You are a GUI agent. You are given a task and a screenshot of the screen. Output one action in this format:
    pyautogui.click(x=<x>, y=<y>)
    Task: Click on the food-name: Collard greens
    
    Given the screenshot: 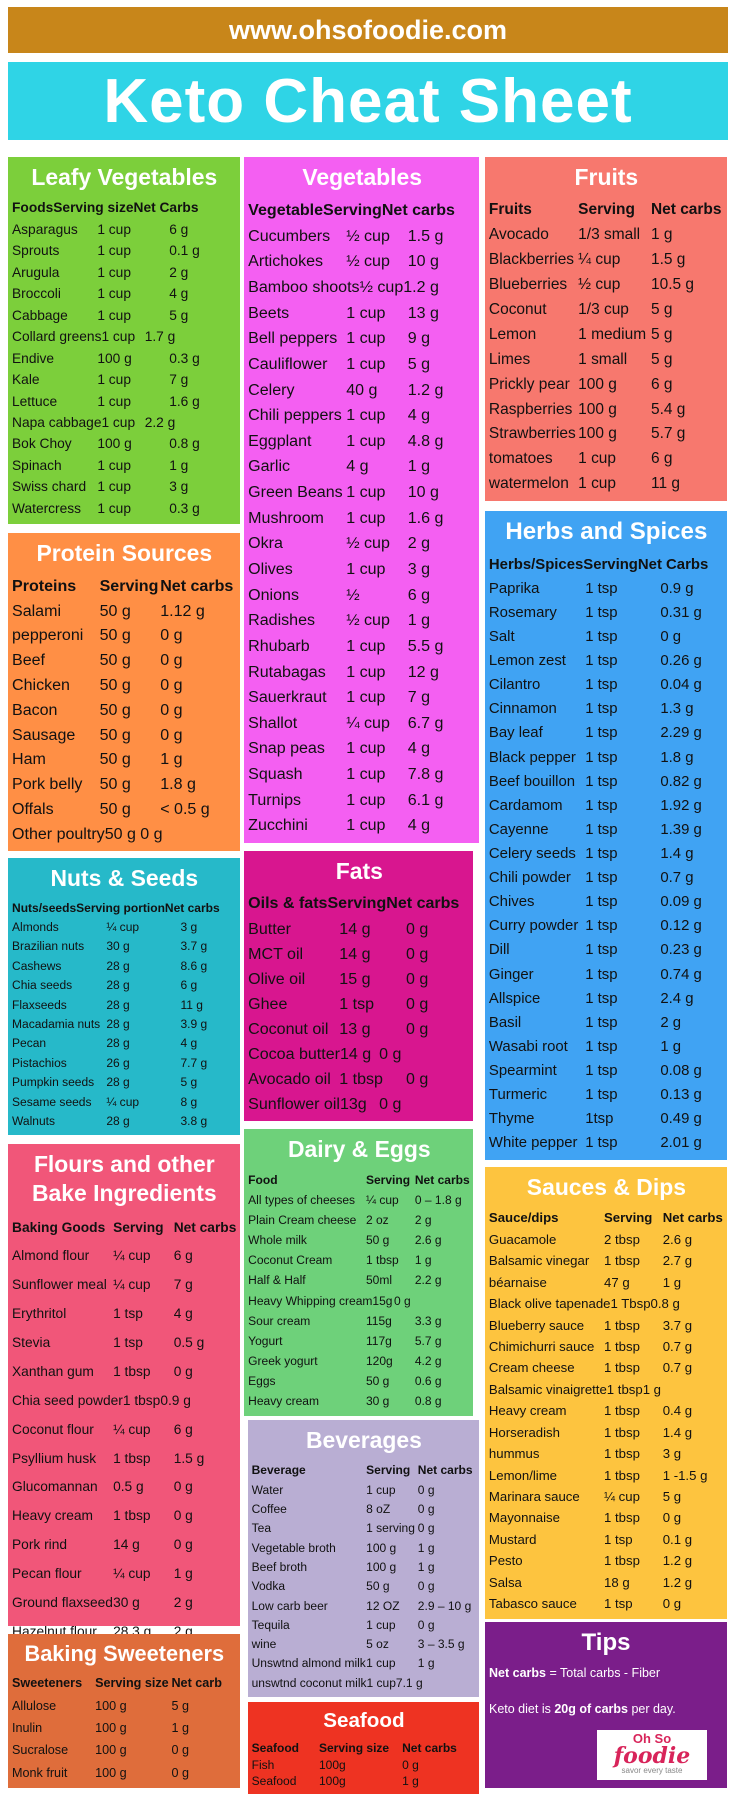 What is the action you would take?
    pyautogui.click(x=57, y=337)
    